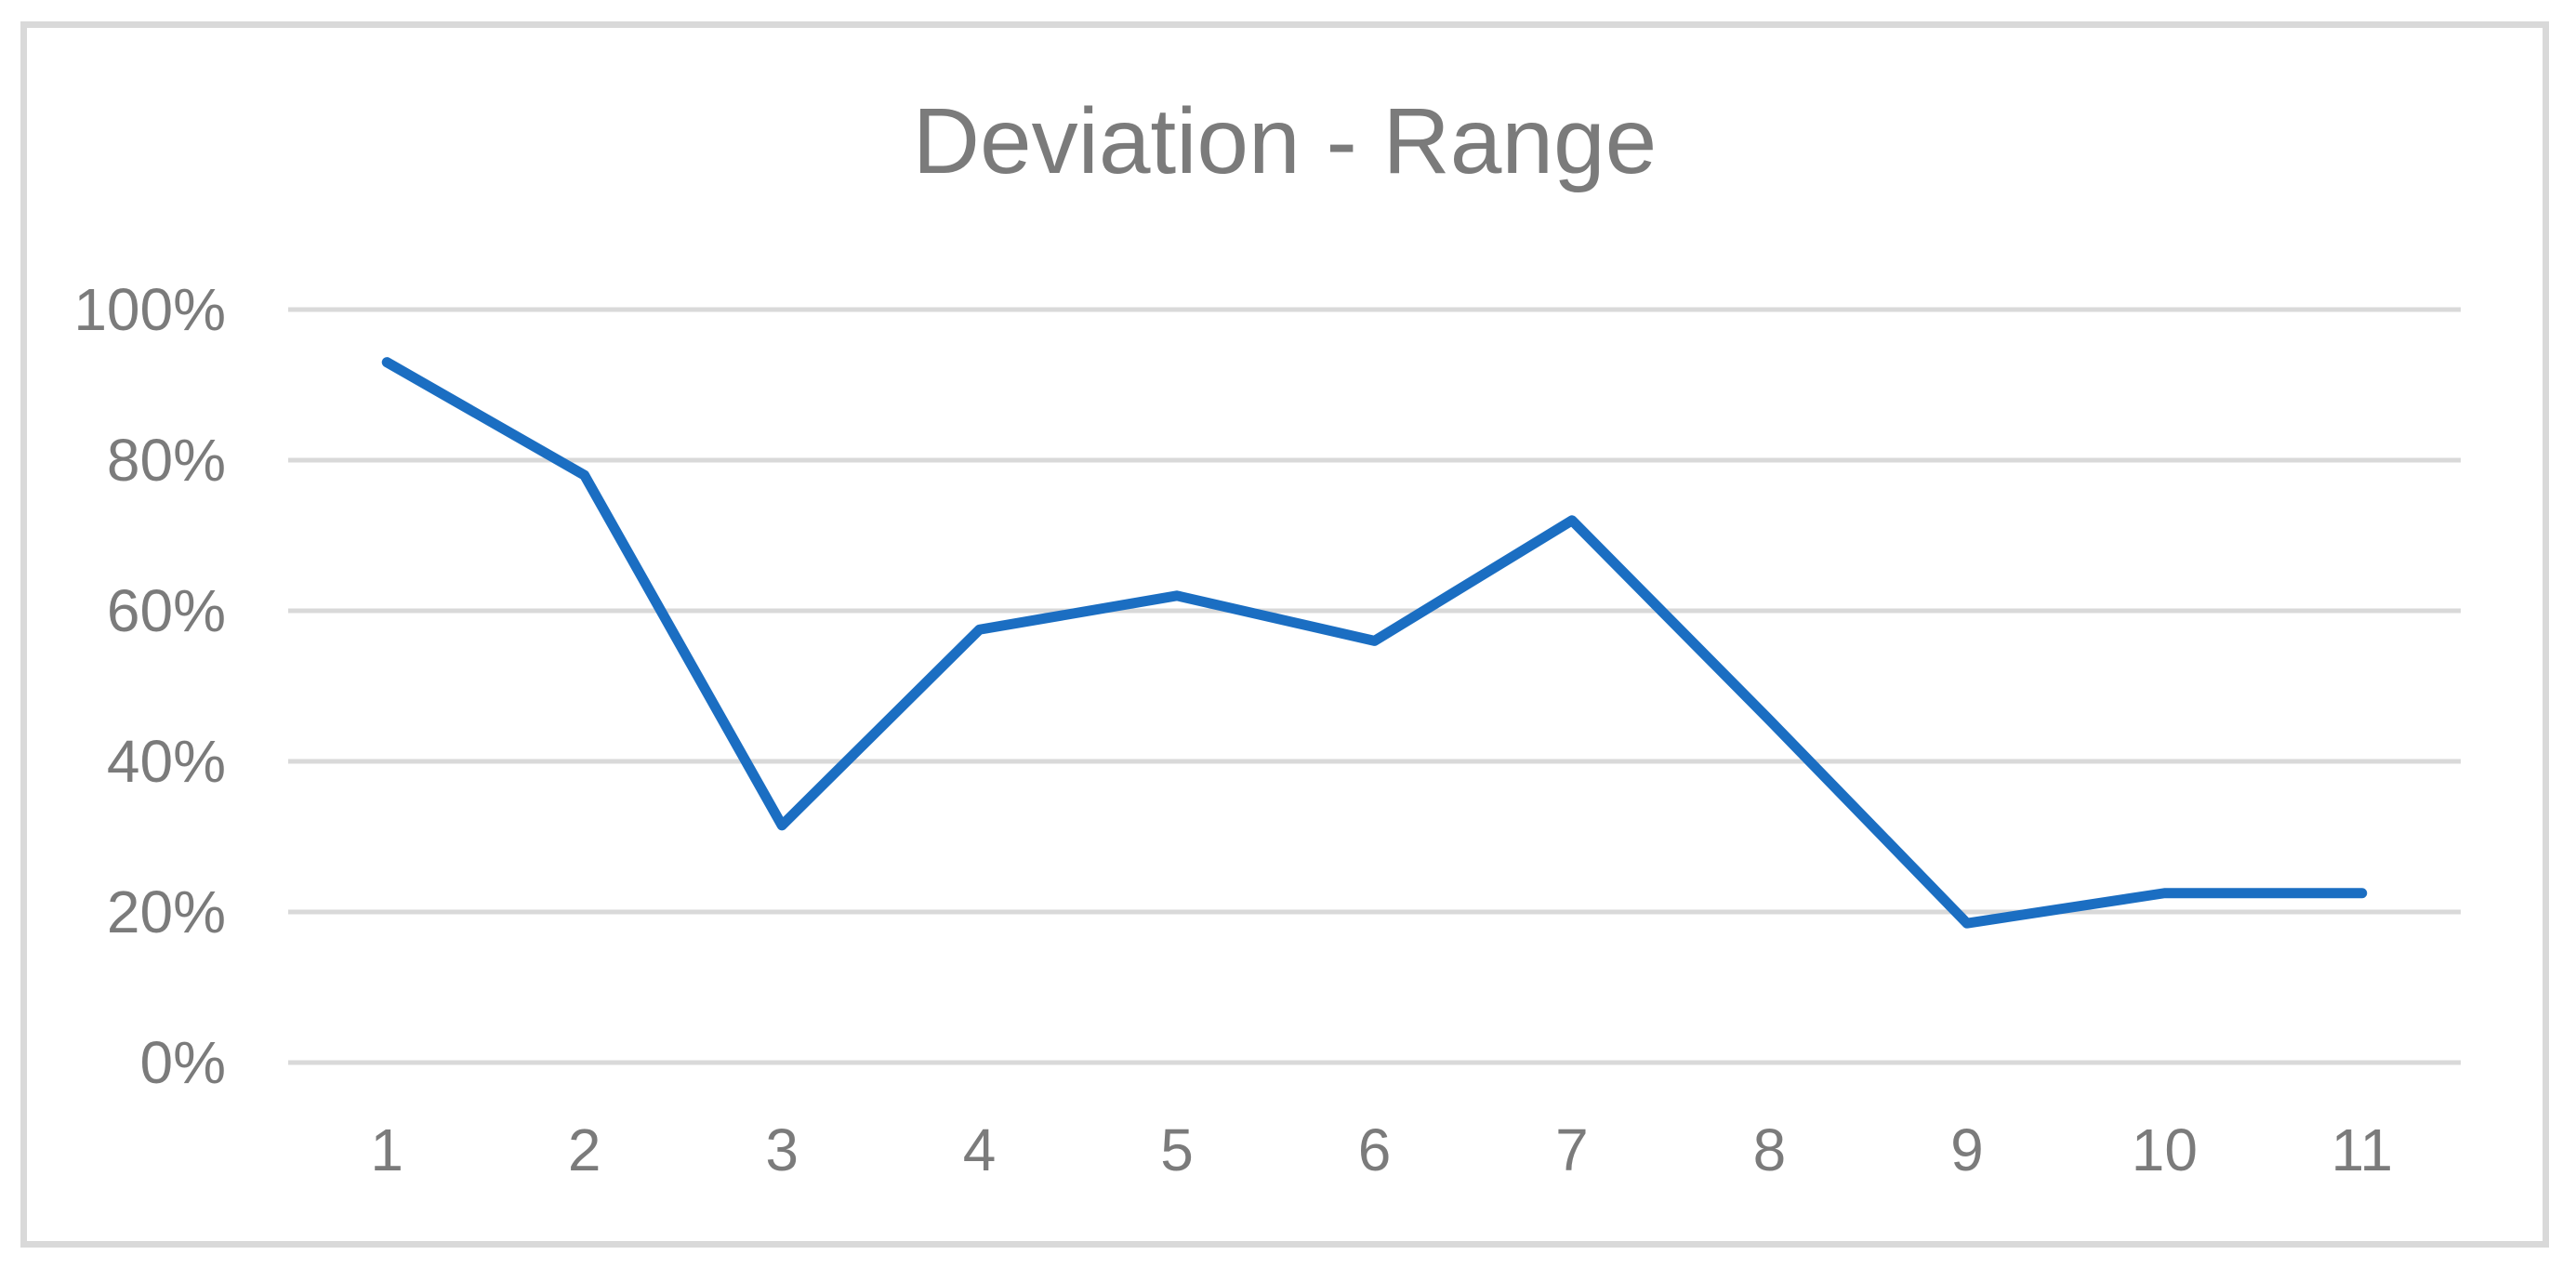 The width and height of the screenshot is (2576, 1268). What do you see at coordinates (1572, 1149) in the screenshot?
I see `x-axis-tick-label: 7` at bounding box center [1572, 1149].